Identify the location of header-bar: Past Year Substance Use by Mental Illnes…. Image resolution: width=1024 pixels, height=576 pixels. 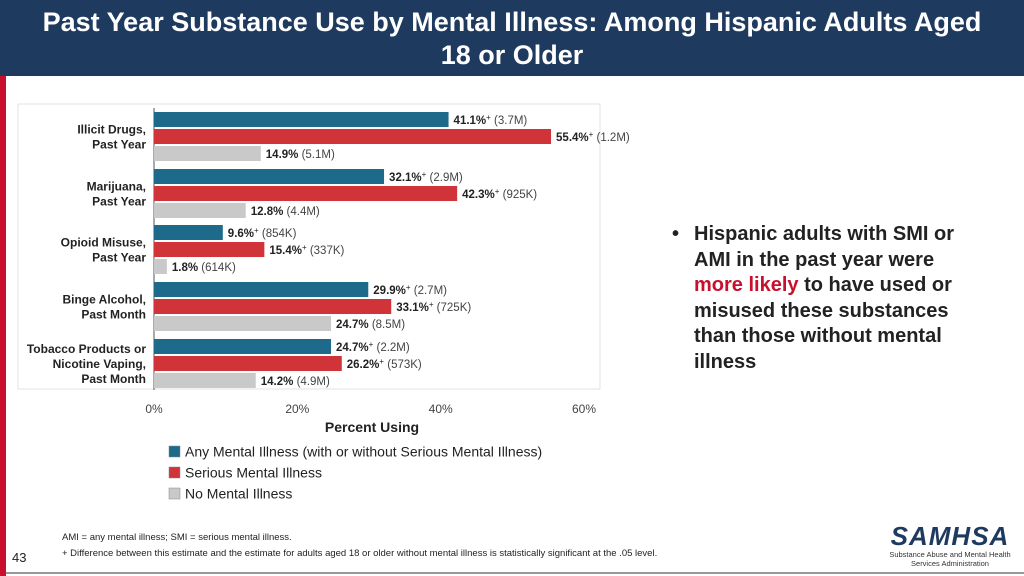
(512, 38).